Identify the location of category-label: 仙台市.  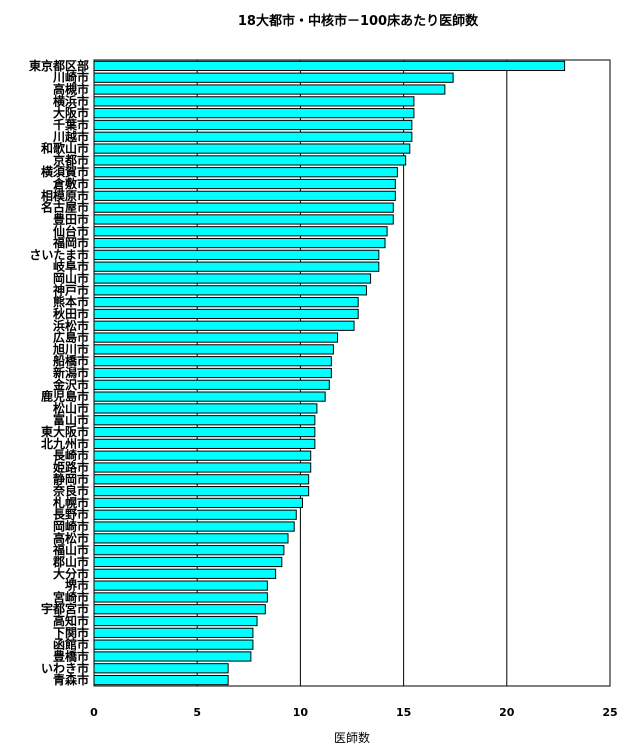
(71, 230).